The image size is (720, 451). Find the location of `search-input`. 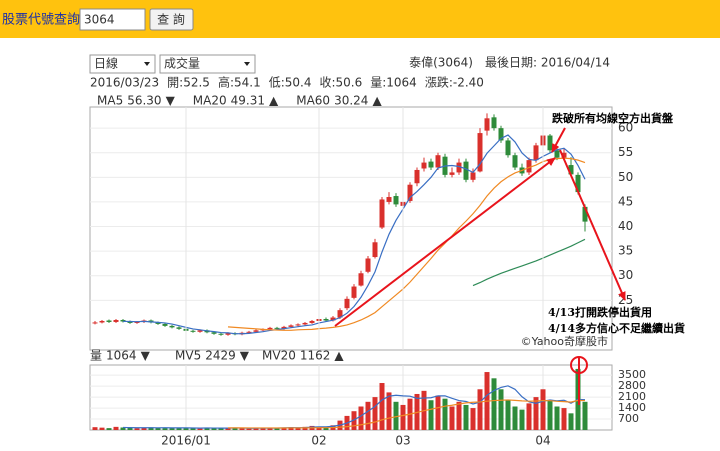

search-input is located at coordinates (112, 19).